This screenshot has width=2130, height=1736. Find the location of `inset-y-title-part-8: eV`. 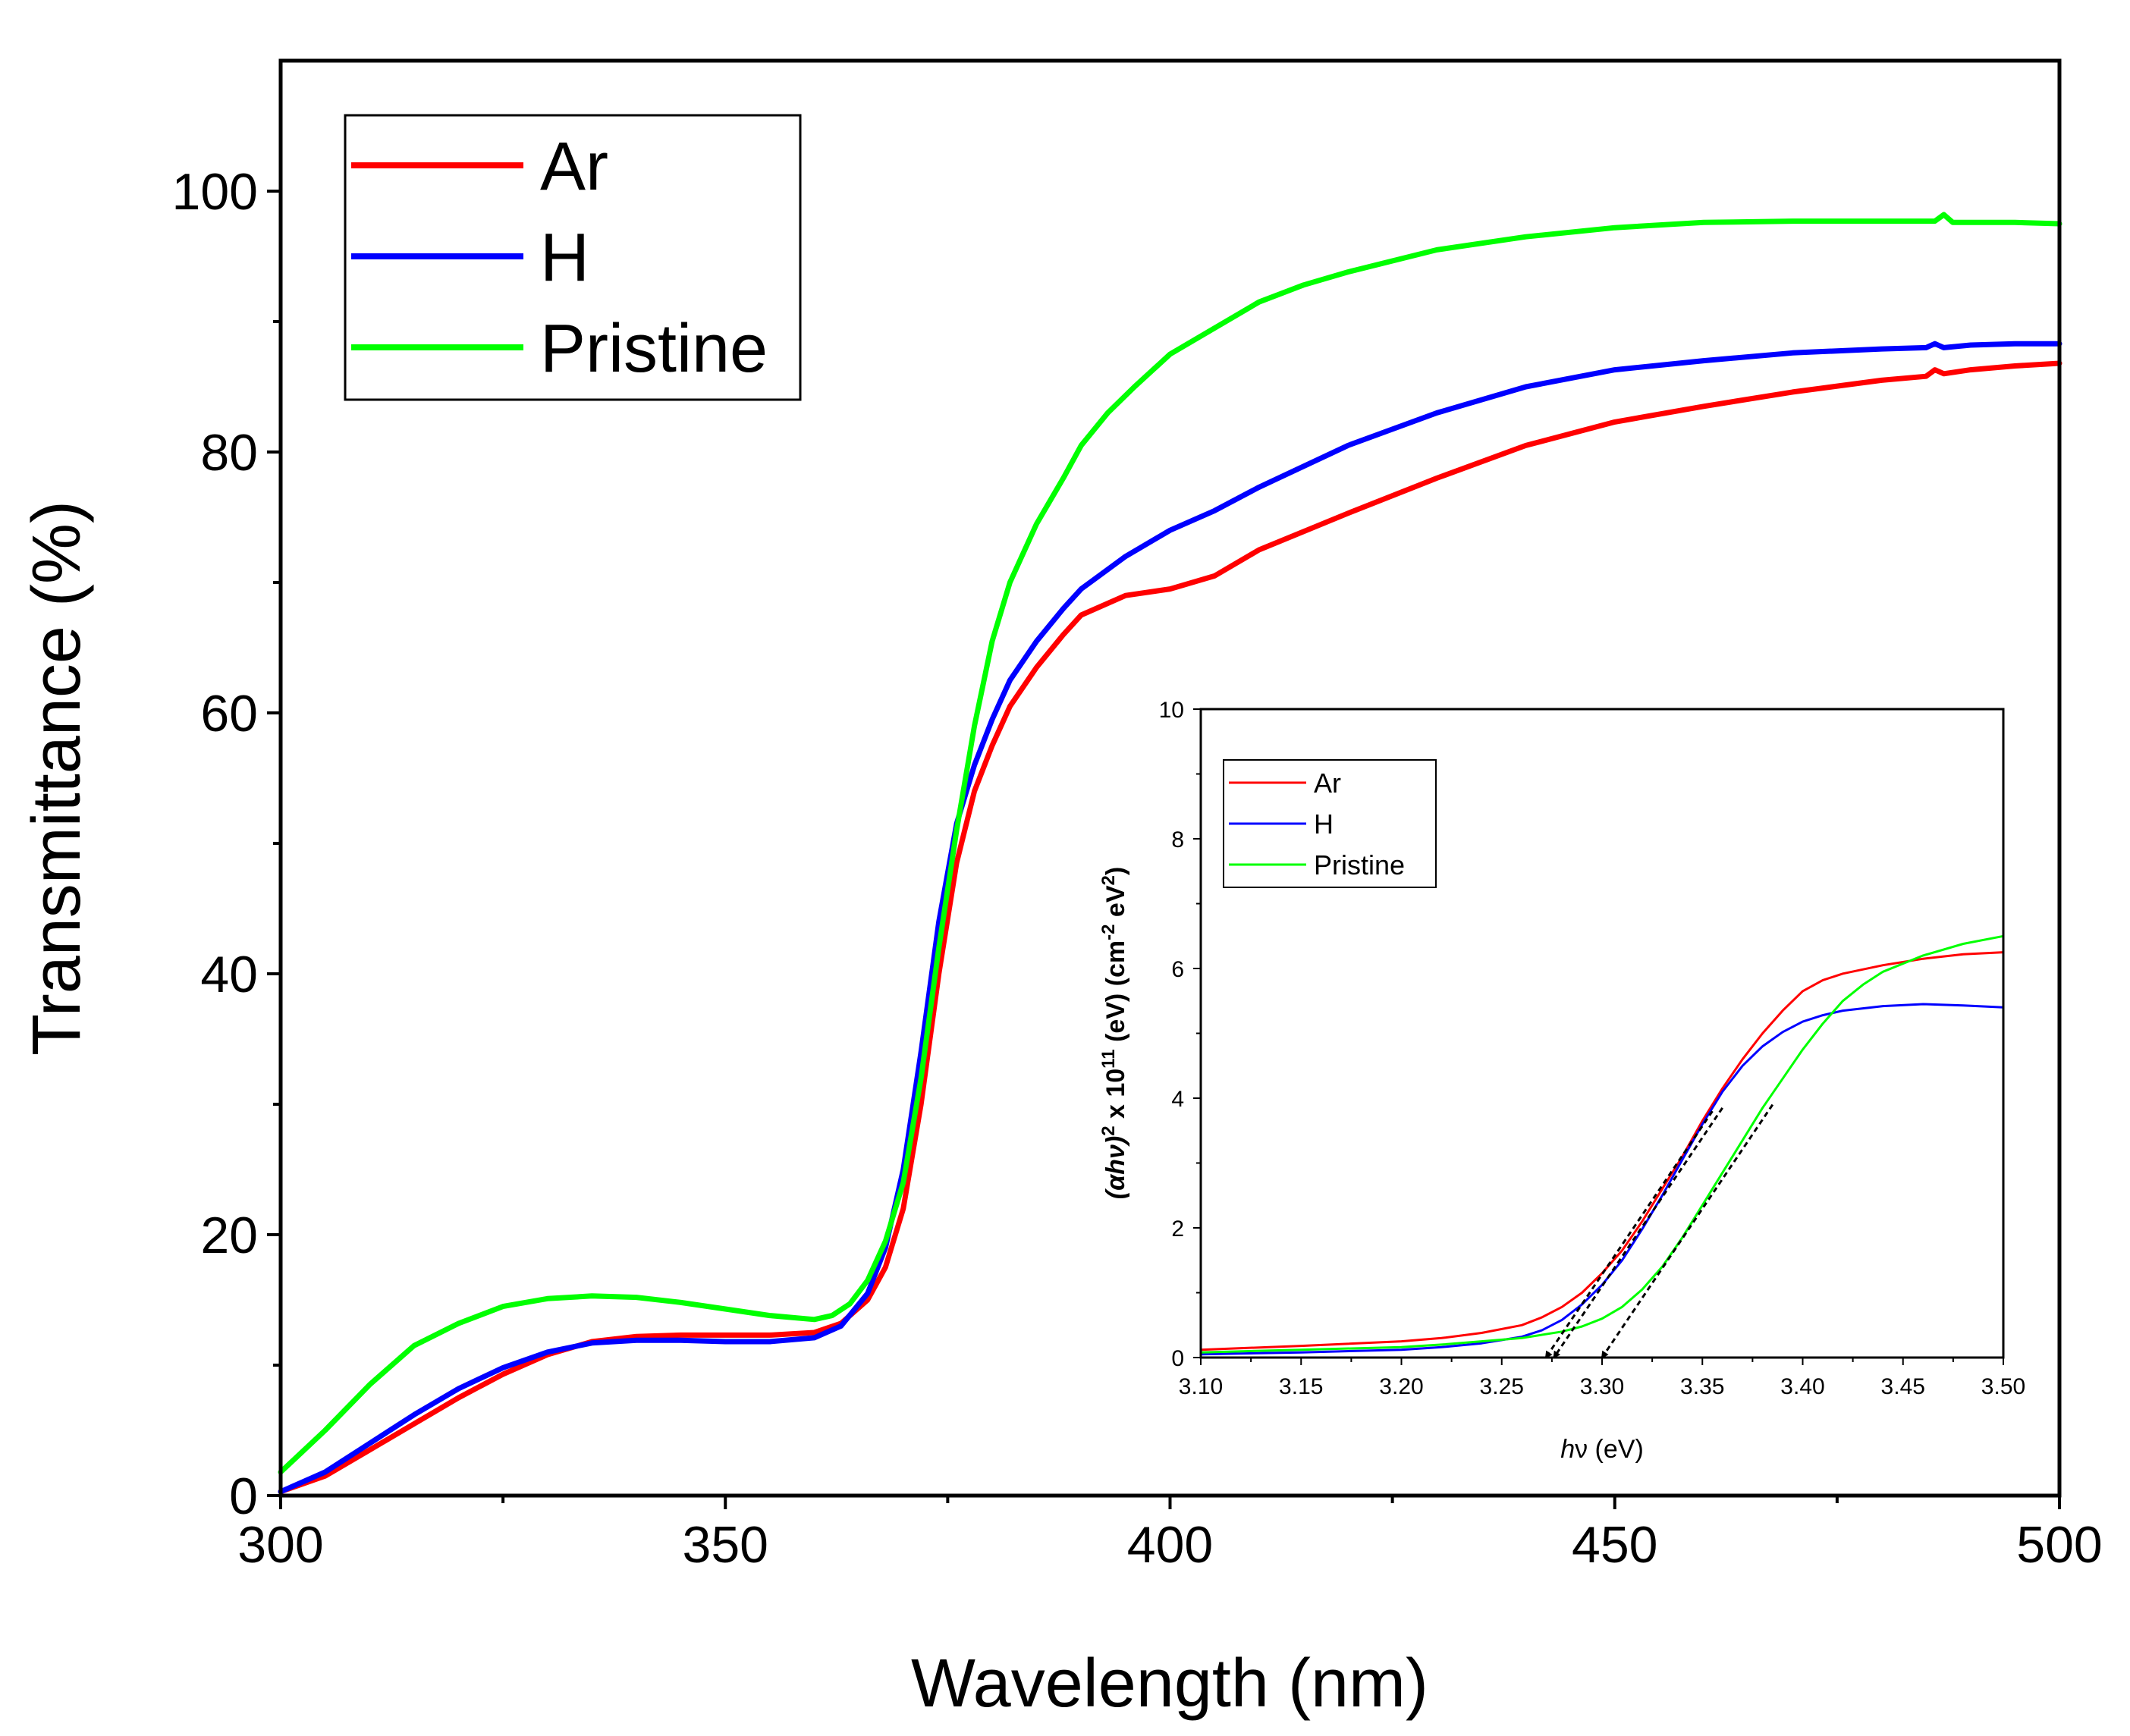

inset-y-title-part-8: eV is located at coordinates (1115, 904).